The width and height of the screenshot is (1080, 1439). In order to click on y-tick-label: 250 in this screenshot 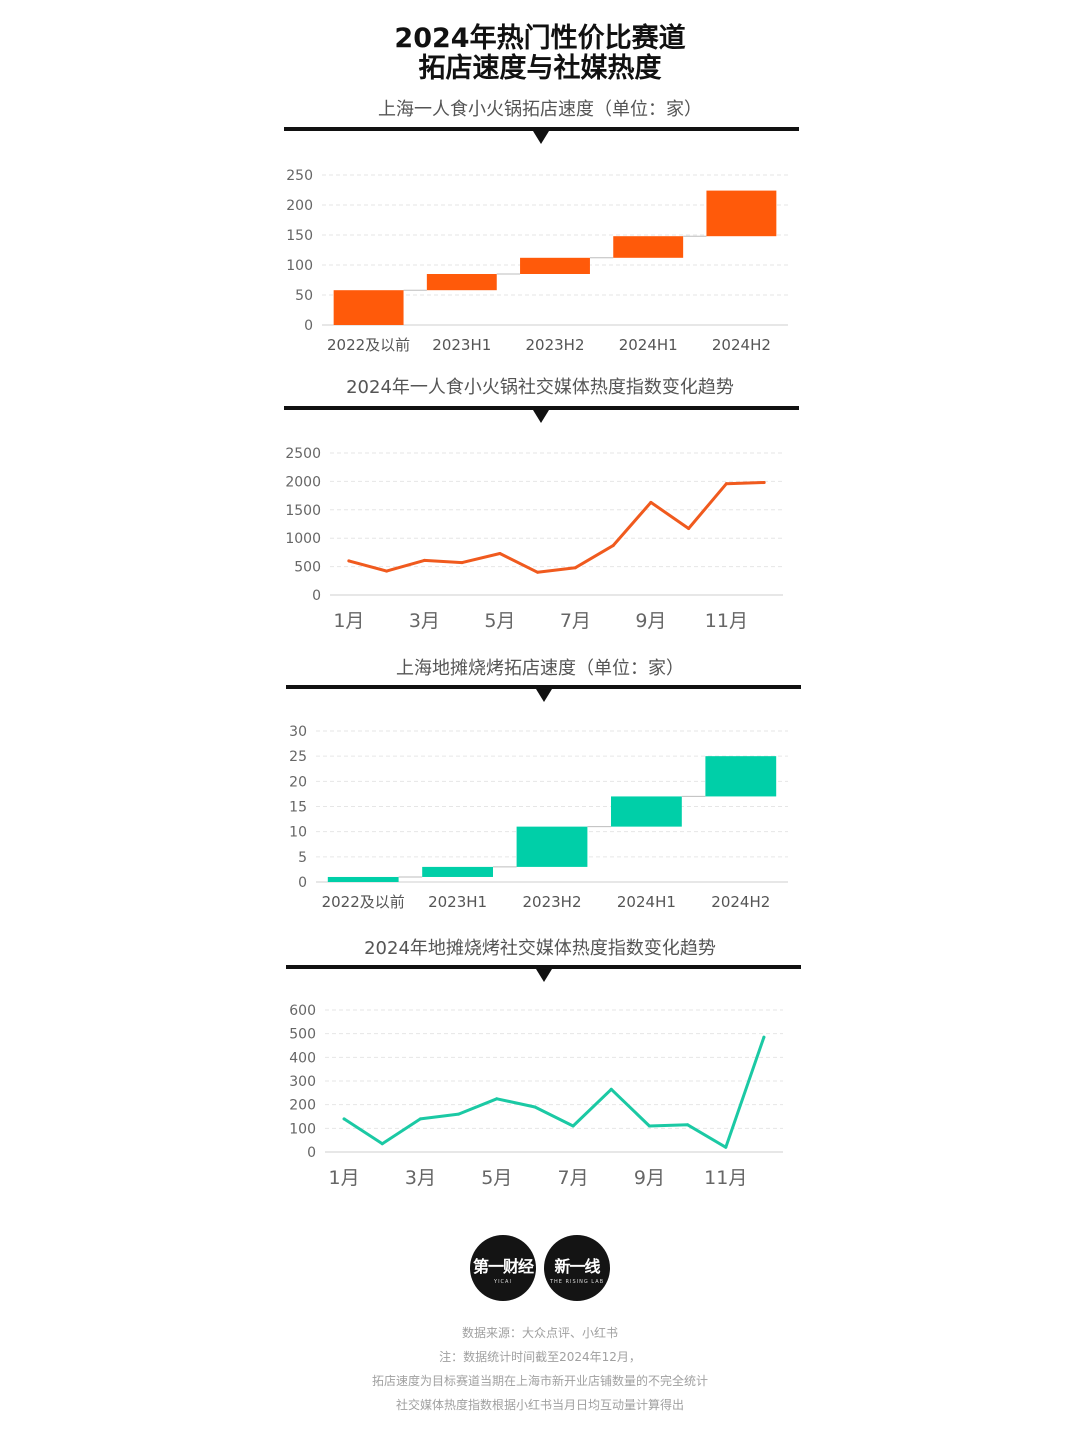, I will do `click(299, 176)`.